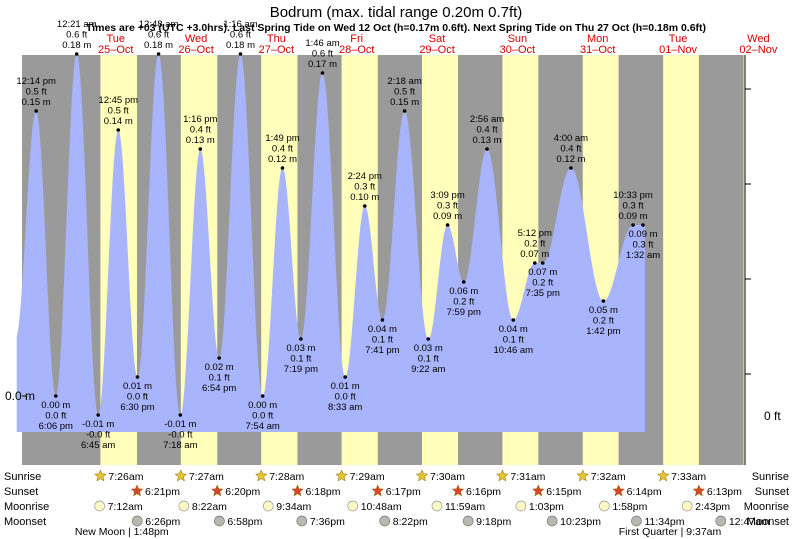 This screenshot has width=793, height=539. What do you see at coordinates (240, 24) in the screenshot?
I see `extremum-label: 1:16 am` at bounding box center [240, 24].